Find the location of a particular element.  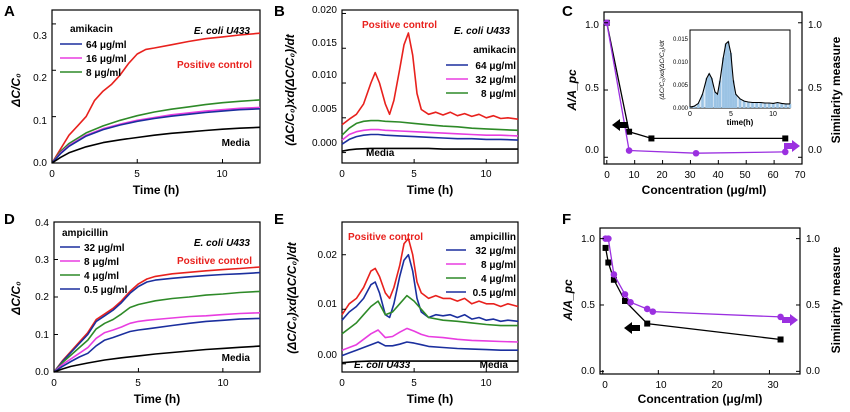

series-line-a-64-g-ml is located at coordinates (156, 136).